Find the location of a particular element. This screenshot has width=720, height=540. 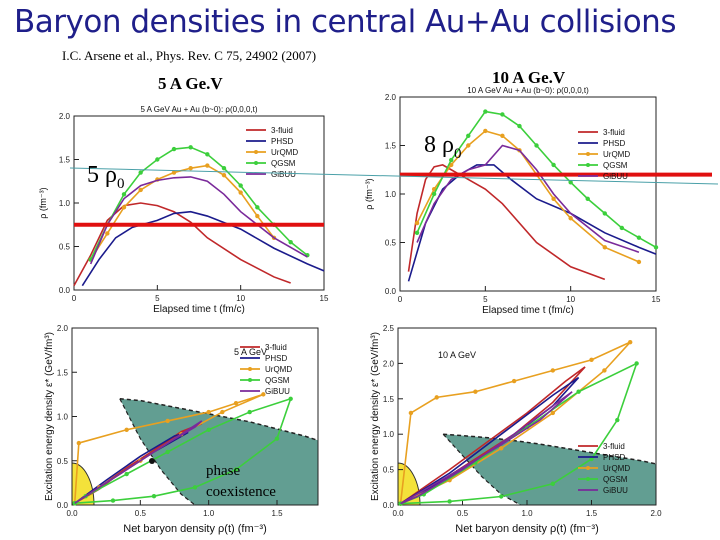

energy-label-5: 5 A Ge.V is located at coordinates (190, 83).